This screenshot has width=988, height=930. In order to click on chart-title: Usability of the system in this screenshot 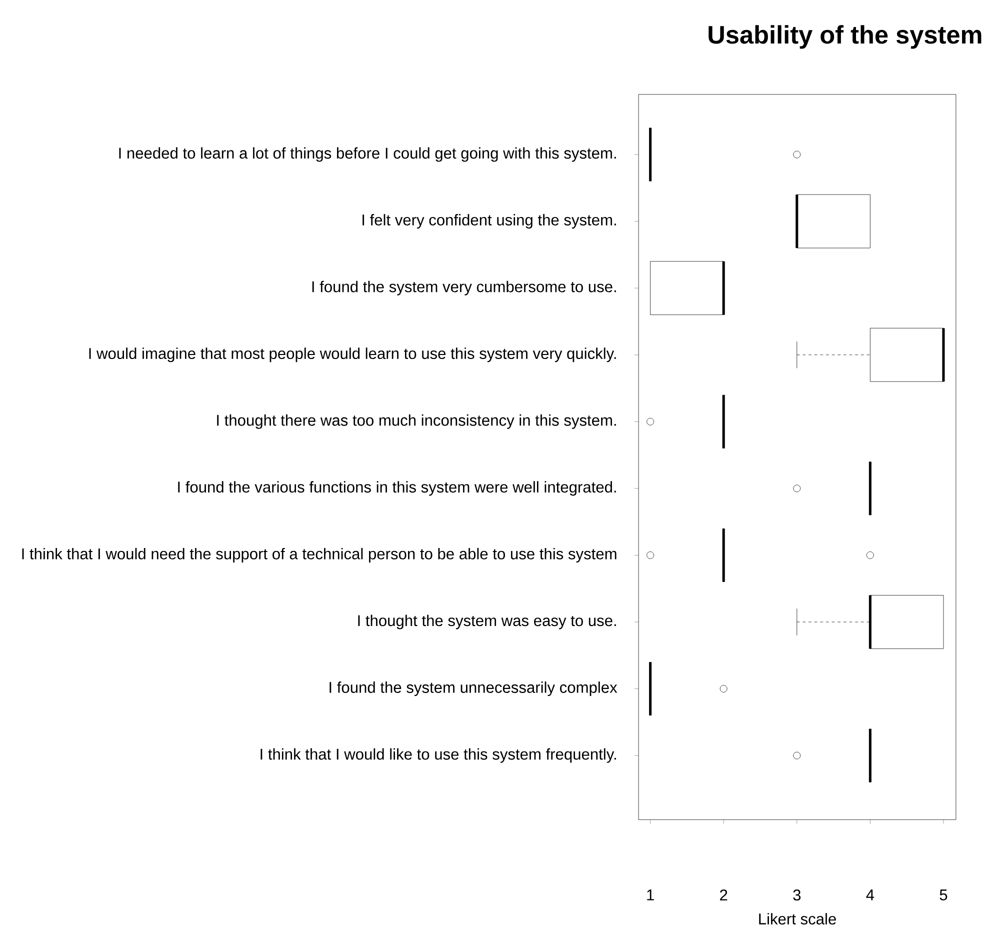, I will do `click(845, 37)`.